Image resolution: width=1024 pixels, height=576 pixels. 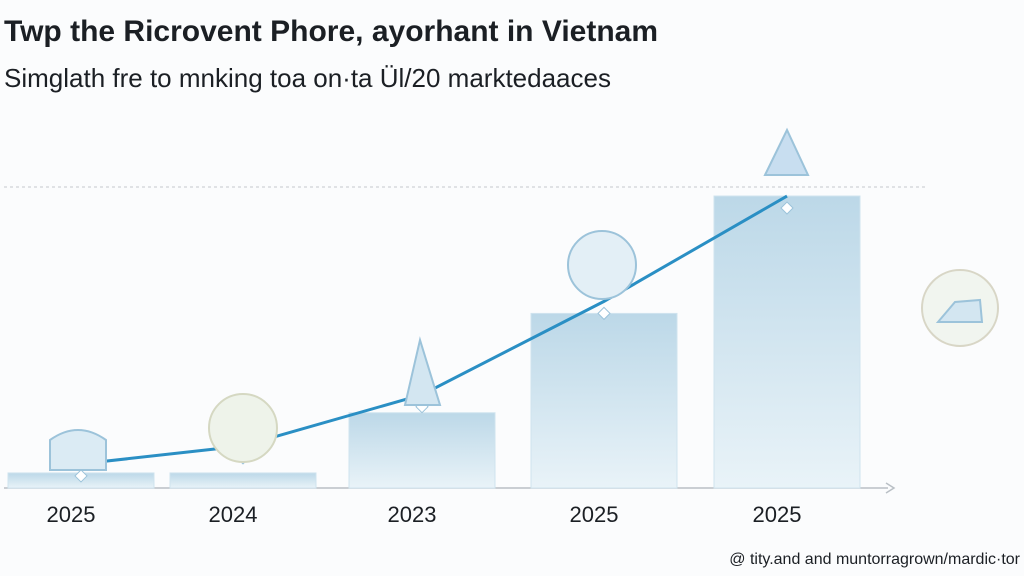 I want to click on x-tick-label: 2023, so click(x=412, y=514).